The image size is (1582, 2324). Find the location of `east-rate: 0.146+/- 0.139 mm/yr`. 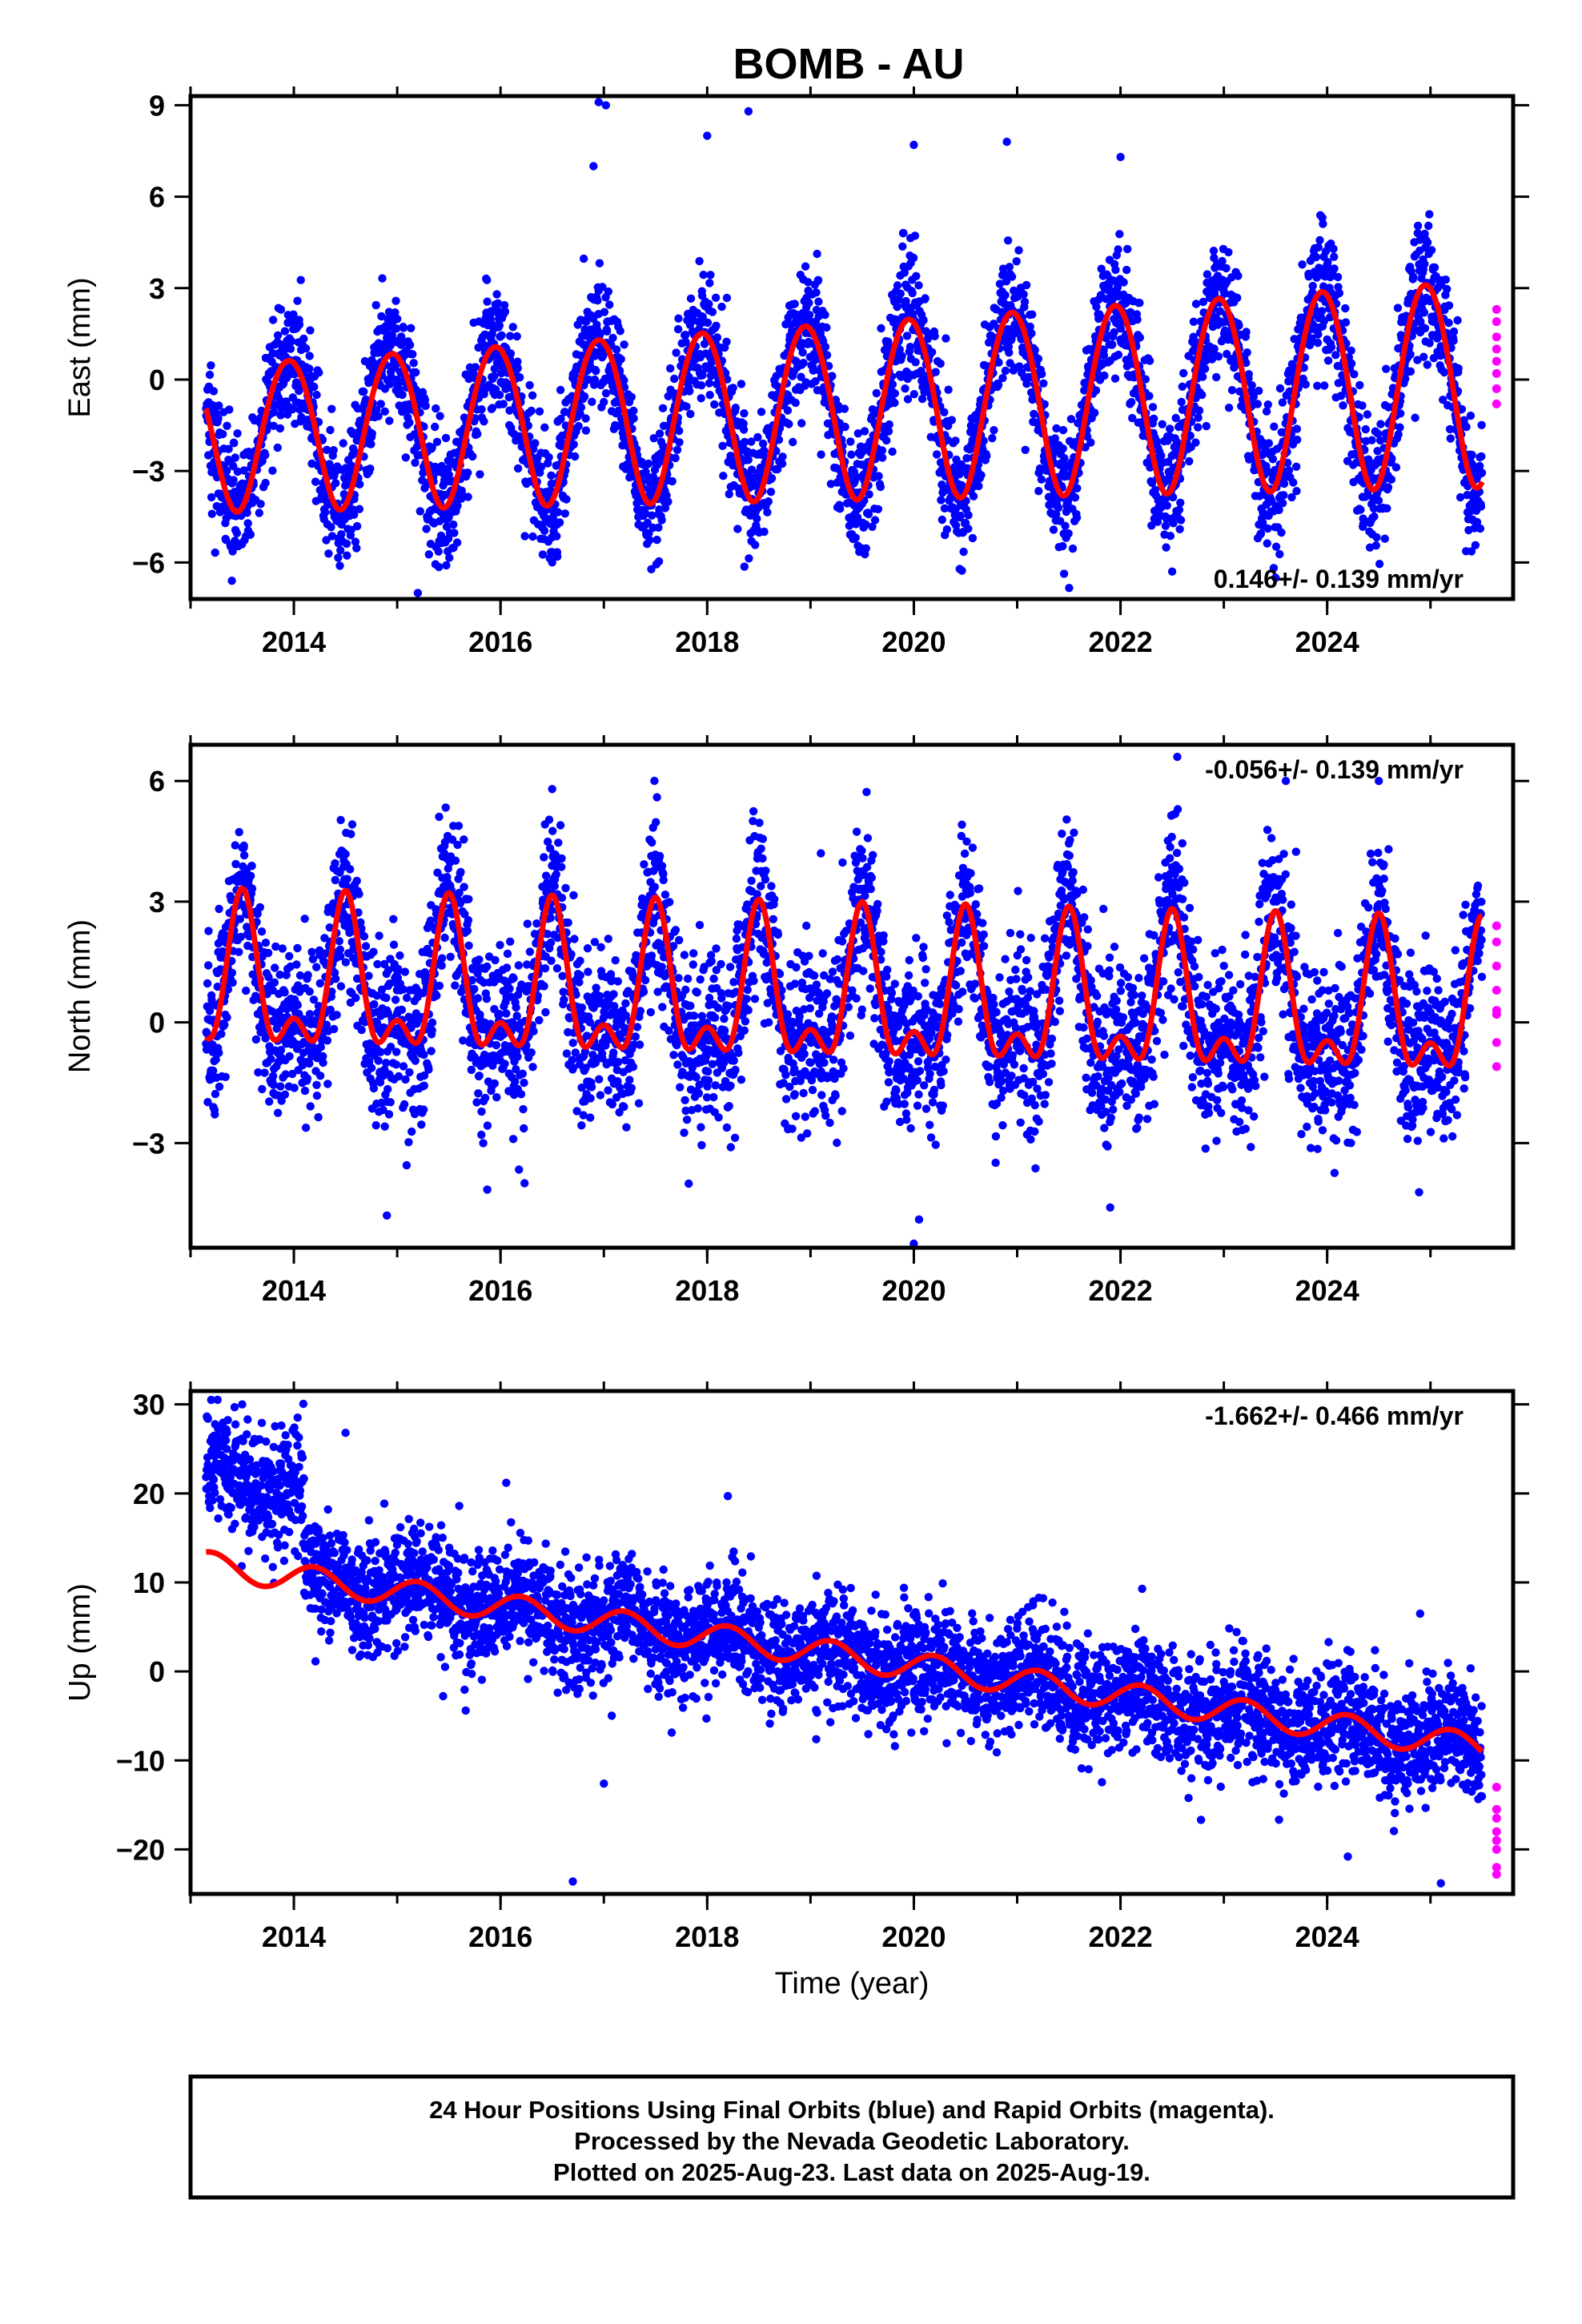

east-rate: 0.146+/- 0.139 mm/yr is located at coordinates (1339, 579).